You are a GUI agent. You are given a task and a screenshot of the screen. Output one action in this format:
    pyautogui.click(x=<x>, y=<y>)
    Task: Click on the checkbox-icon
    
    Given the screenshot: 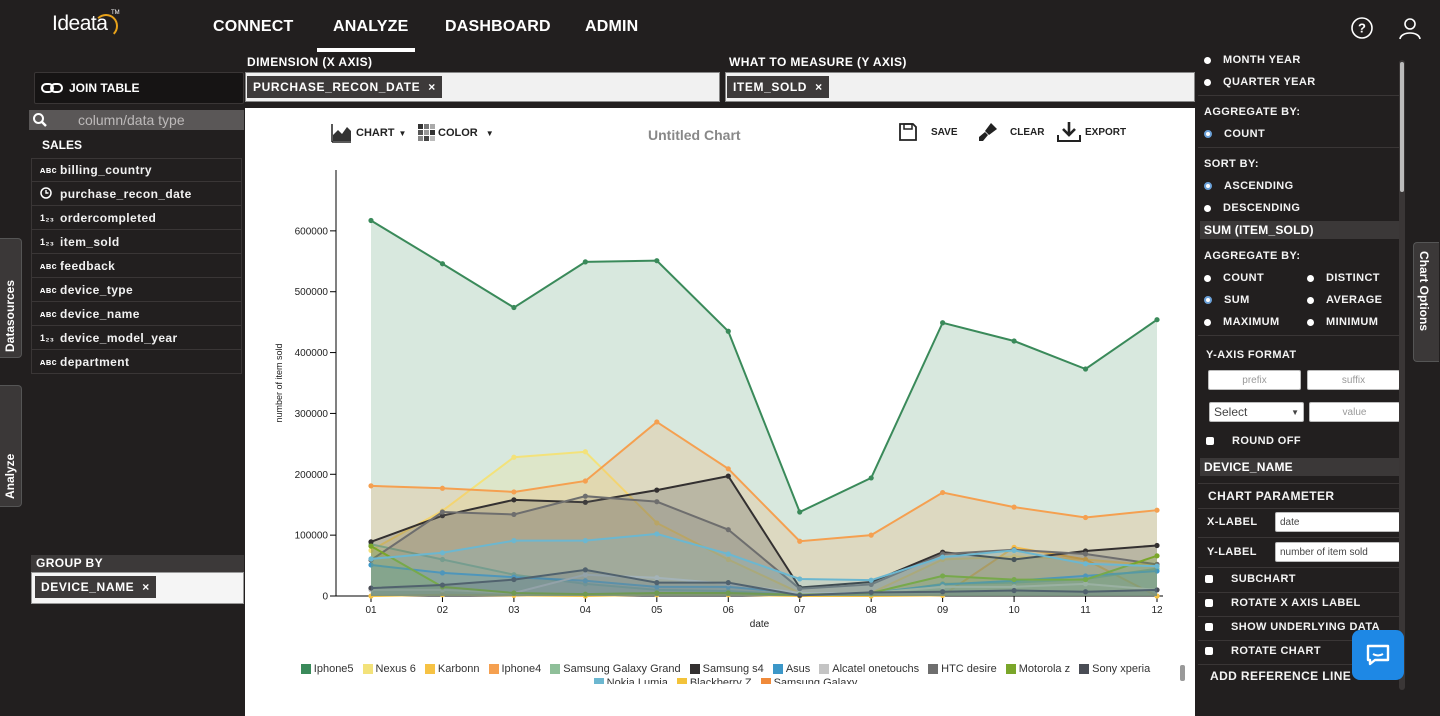 What is the action you would take?
    pyautogui.click(x=1210, y=441)
    